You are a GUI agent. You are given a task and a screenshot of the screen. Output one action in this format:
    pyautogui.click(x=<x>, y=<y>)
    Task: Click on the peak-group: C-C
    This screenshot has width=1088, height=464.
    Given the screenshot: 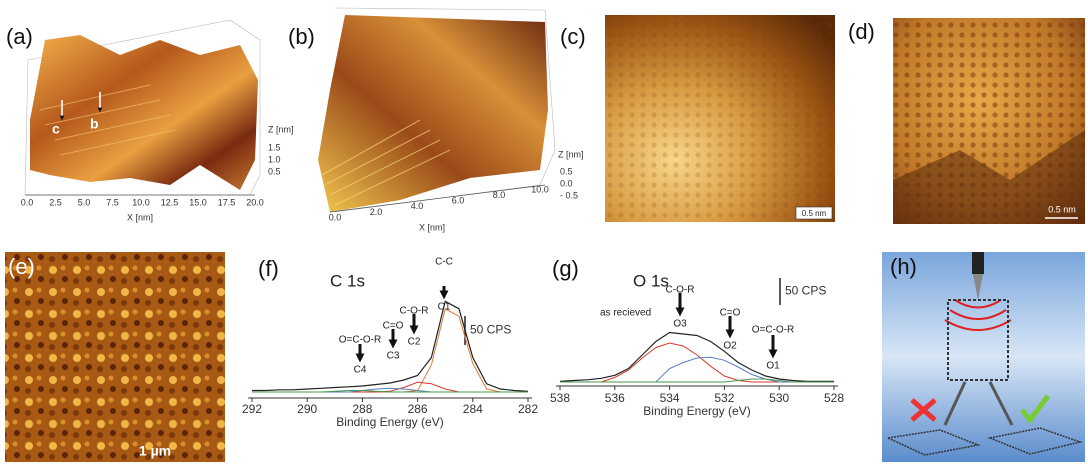 What is the action you would take?
    pyautogui.click(x=444, y=262)
    